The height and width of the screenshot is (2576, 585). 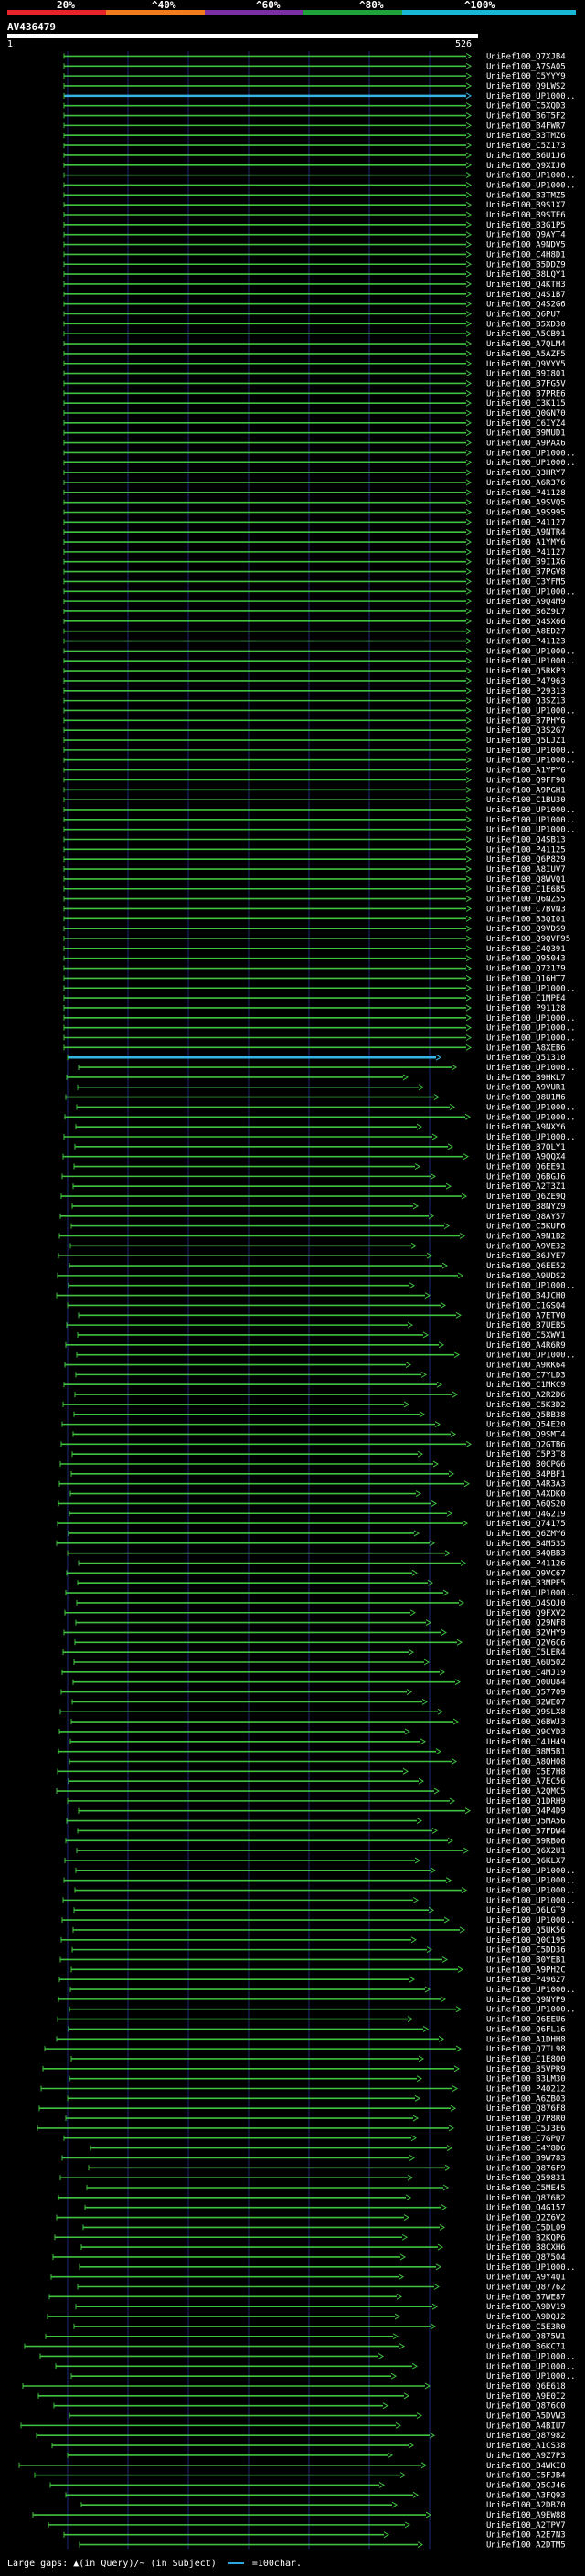 I want to click on hit-label: UniRef100_P29313, so click(x=526, y=691).